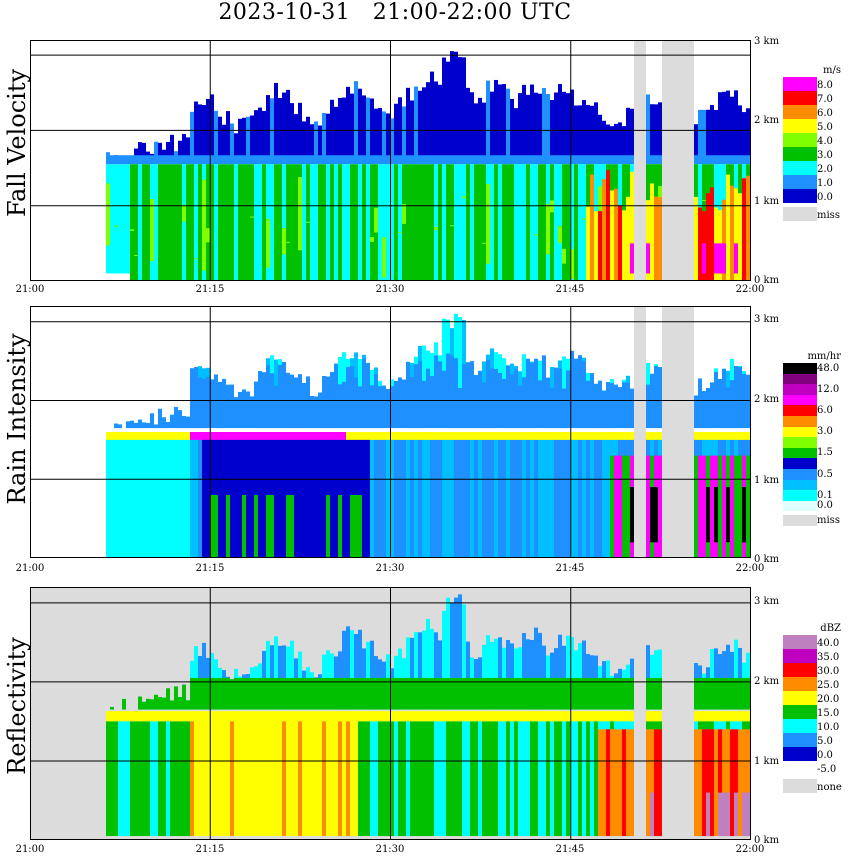 The height and width of the screenshot is (868, 850). Describe the element at coordinates (830, 628) in the screenshot. I see `legend-unit: dBZ` at that location.